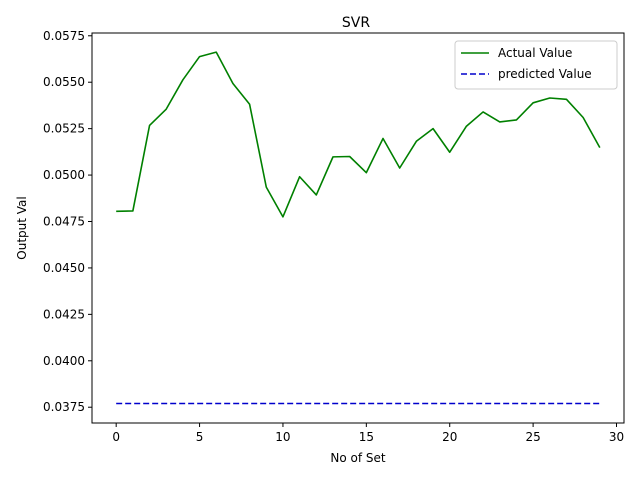 The width and height of the screenshot is (640, 480). What do you see at coordinates (282, 437) in the screenshot?
I see `x-tick-label: 10` at bounding box center [282, 437].